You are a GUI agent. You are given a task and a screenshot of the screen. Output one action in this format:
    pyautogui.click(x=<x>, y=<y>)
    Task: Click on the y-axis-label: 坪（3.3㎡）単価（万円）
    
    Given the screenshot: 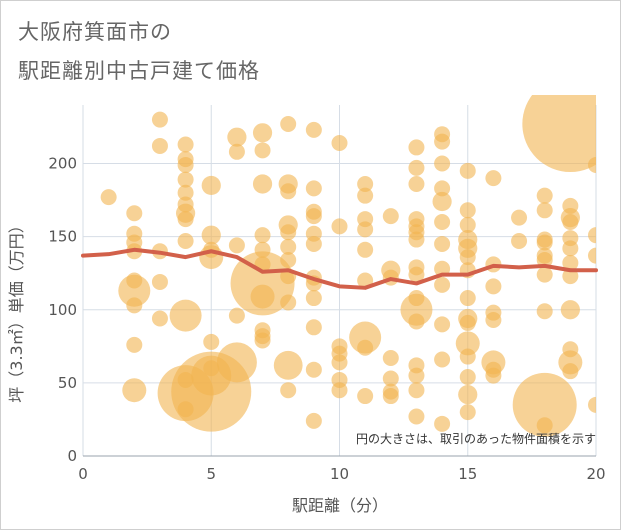 What is the action you would take?
    pyautogui.click(x=16, y=309)
    